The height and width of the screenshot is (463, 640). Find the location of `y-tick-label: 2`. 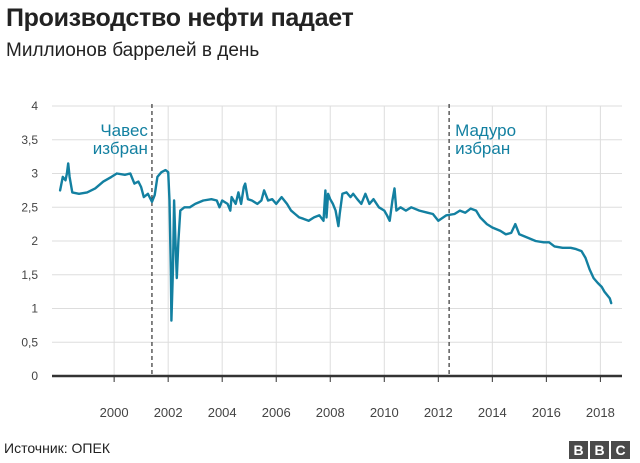

y-tick-label: 2 is located at coordinates (34, 241).